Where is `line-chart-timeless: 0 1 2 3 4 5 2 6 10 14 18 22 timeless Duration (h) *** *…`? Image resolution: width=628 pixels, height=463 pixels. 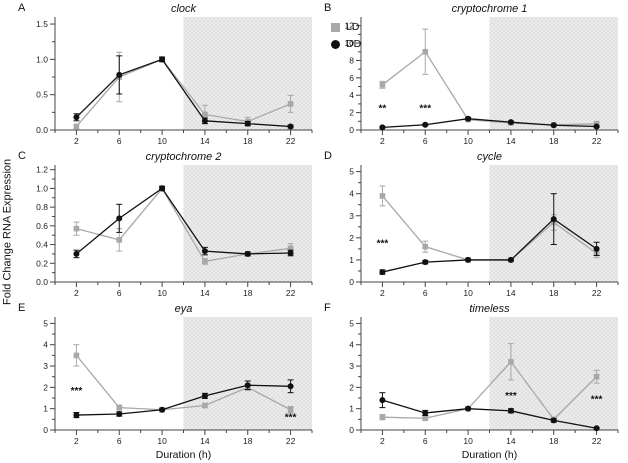 line-chart-timeless: 0 1 2 3 4 5 2 6 10 14 18 22 timeless Duration (h) *** *… is located at coordinates (484, 382).